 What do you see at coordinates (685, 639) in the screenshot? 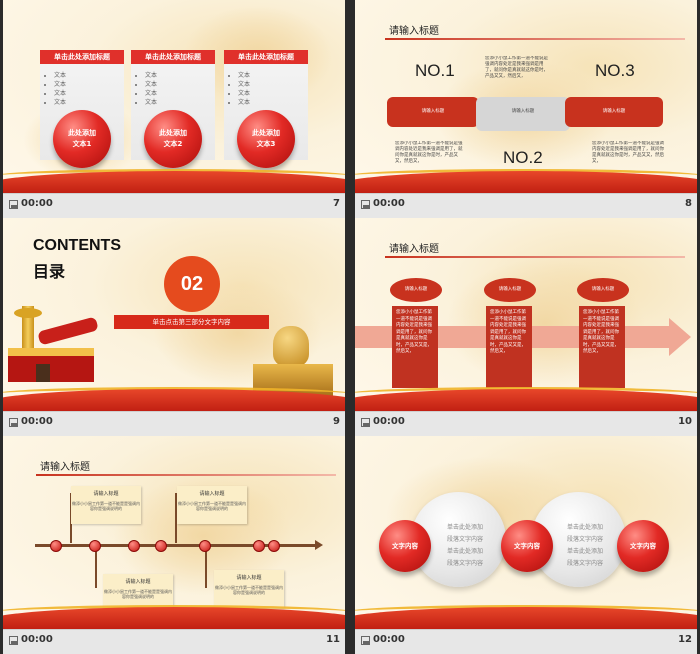
I see `slide-number: 12` at bounding box center [685, 639].